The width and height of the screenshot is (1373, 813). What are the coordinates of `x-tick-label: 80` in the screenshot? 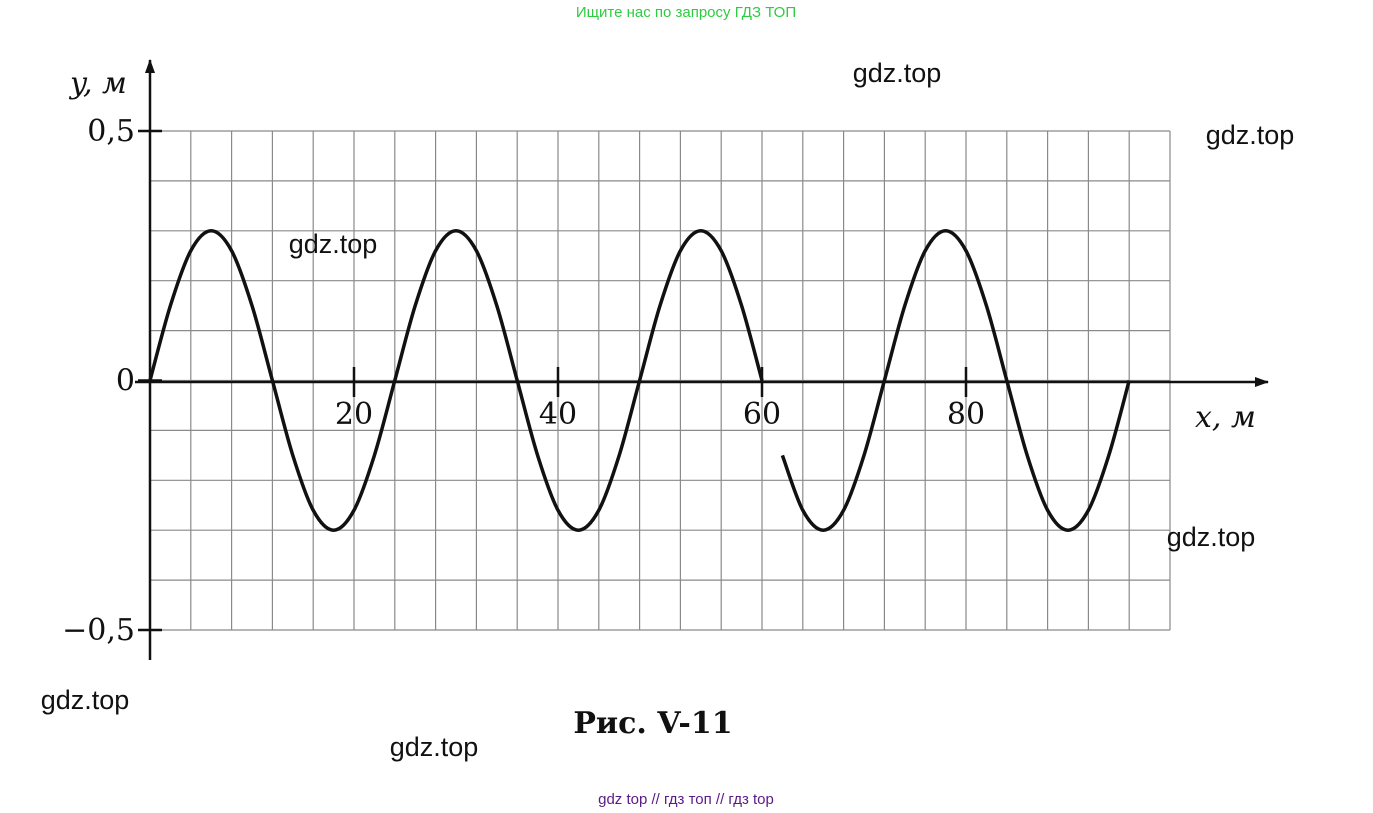 It's located at (966, 414).